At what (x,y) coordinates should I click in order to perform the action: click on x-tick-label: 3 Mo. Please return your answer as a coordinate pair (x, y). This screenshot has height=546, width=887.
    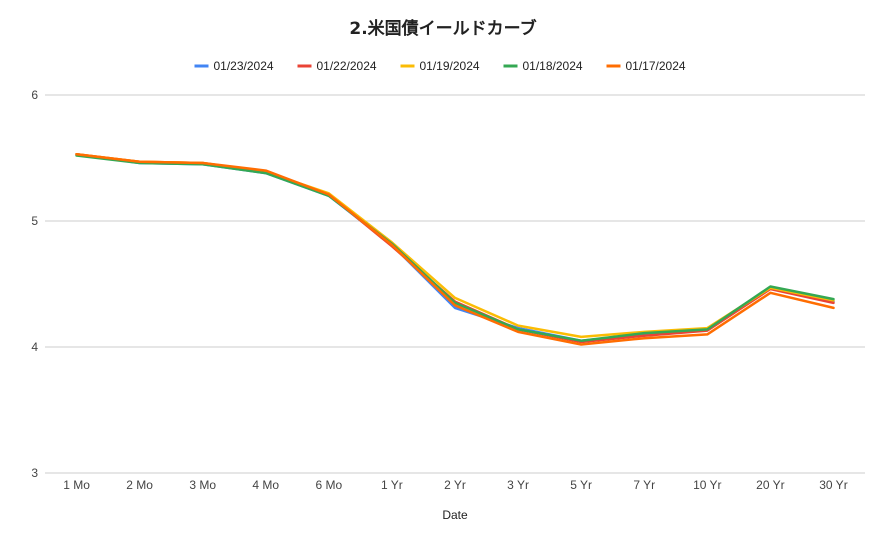
    Looking at the image, I should click on (202, 485).